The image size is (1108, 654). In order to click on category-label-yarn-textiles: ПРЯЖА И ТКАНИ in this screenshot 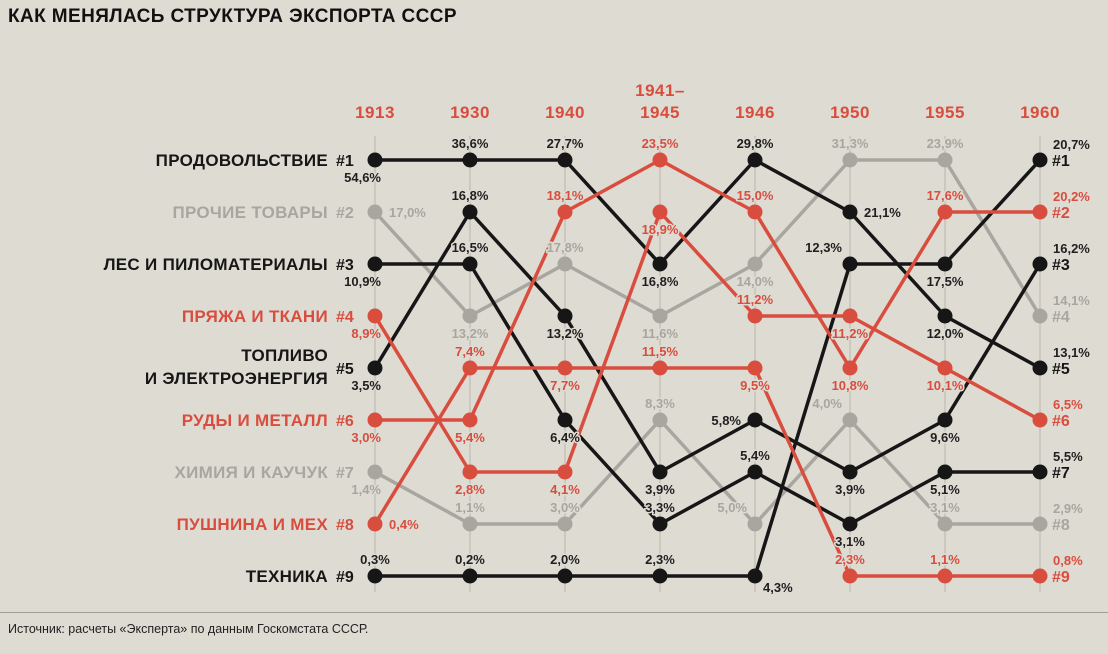, I will do `click(255, 316)`.